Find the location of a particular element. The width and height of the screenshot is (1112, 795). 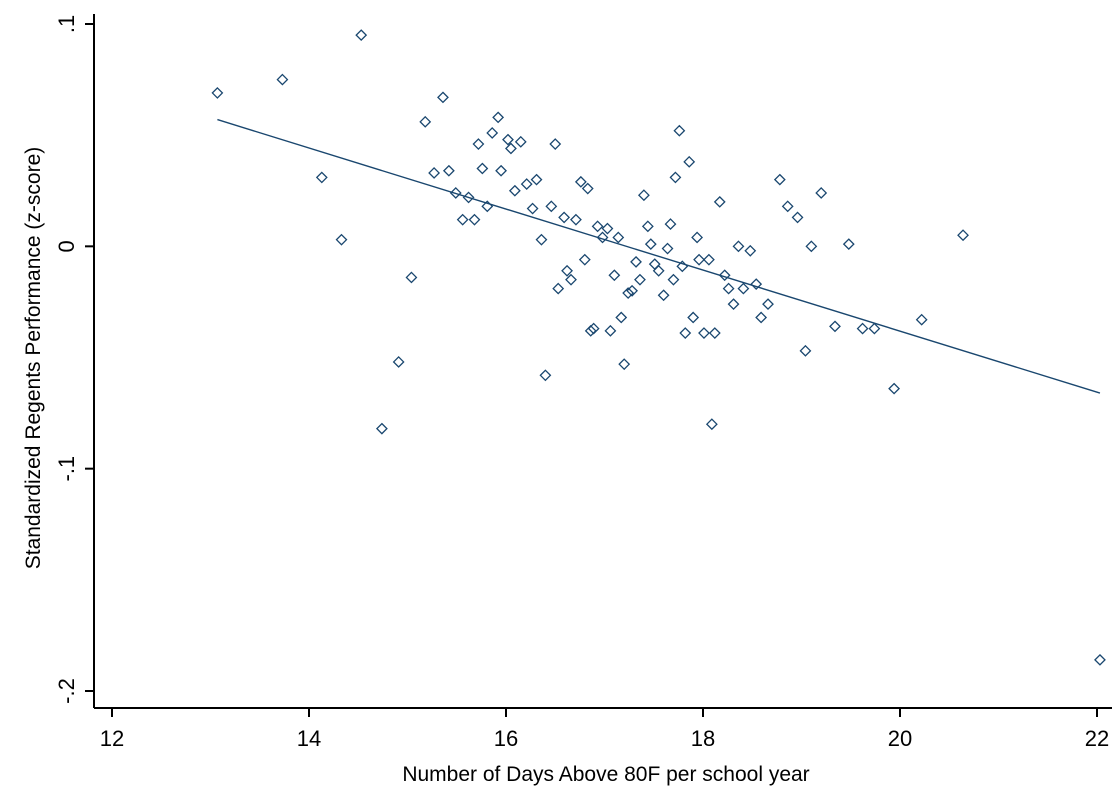

y-tick-label: .1 is located at coordinates (66, 24).